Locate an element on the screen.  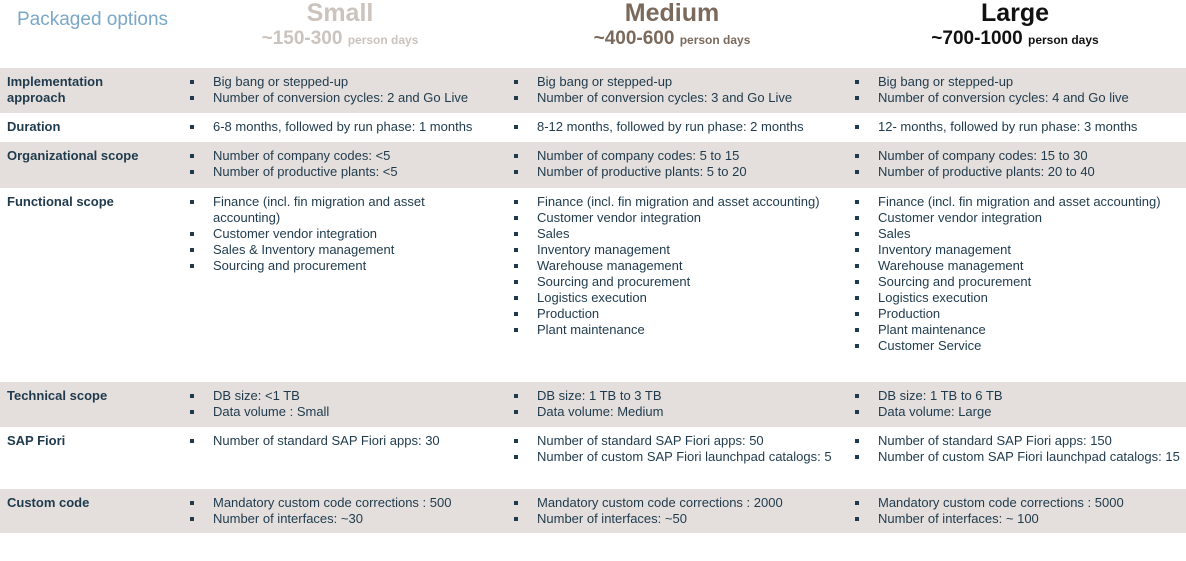
list-item: Number of productive plants: 20 to 40 is located at coordinates (1020, 172).